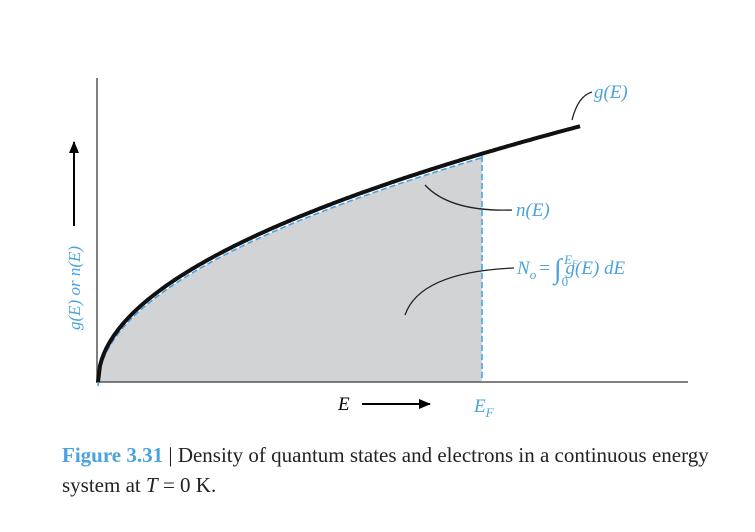  What do you see at coordinates (113, 455) in the screenshot?
I see `caption-label: Figure 3.31` at bounding box center [113, 455].